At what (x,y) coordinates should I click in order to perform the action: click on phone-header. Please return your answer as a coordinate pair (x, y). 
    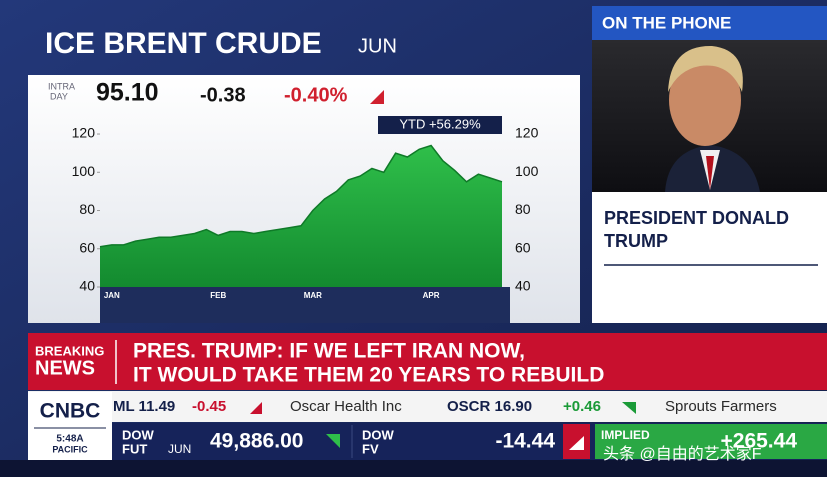
    Looking at the image, I should click on (709, 23).